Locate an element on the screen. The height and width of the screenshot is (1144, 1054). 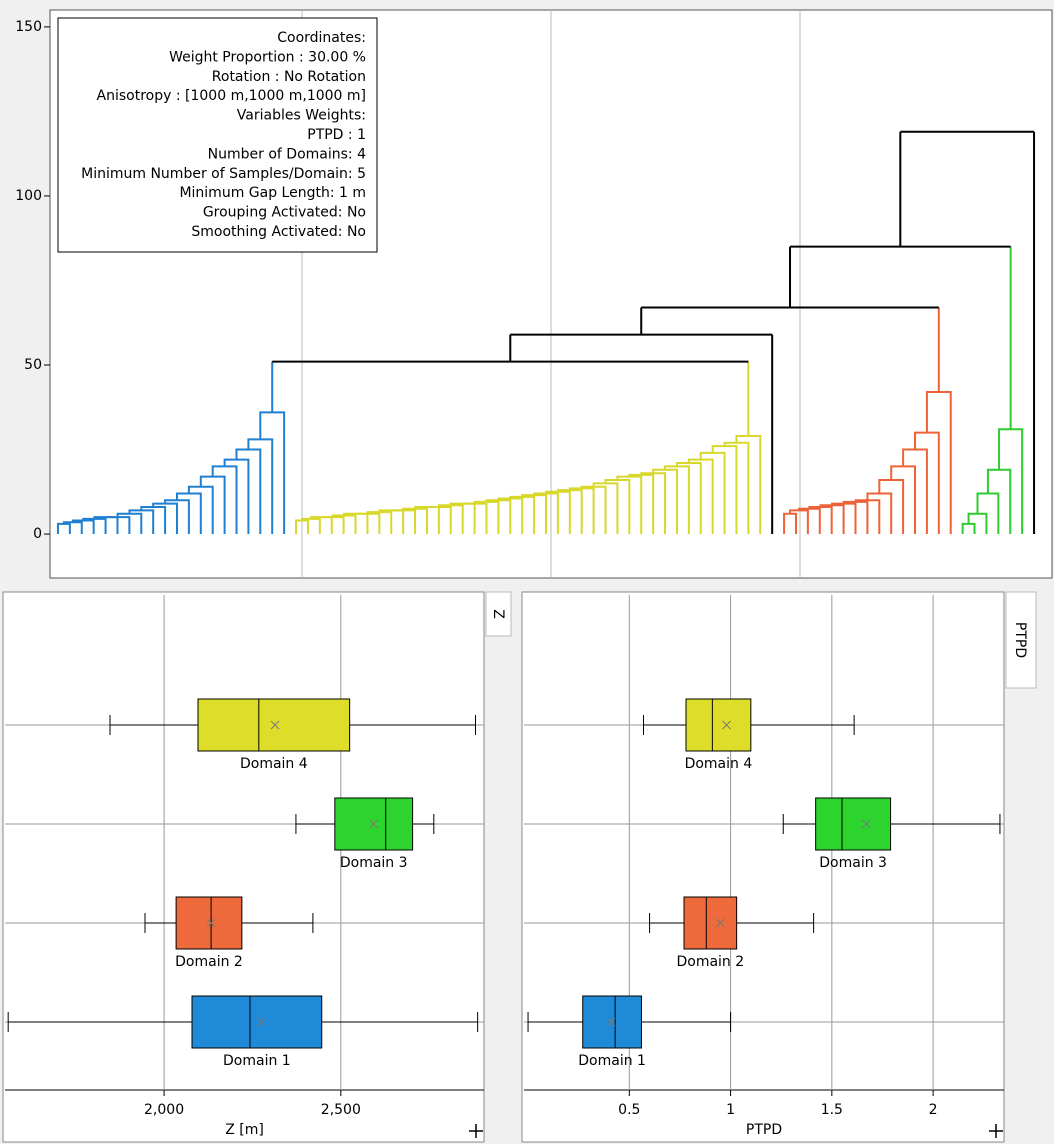
x-axis-label: PTPD is located at coordinates (764, 1130).